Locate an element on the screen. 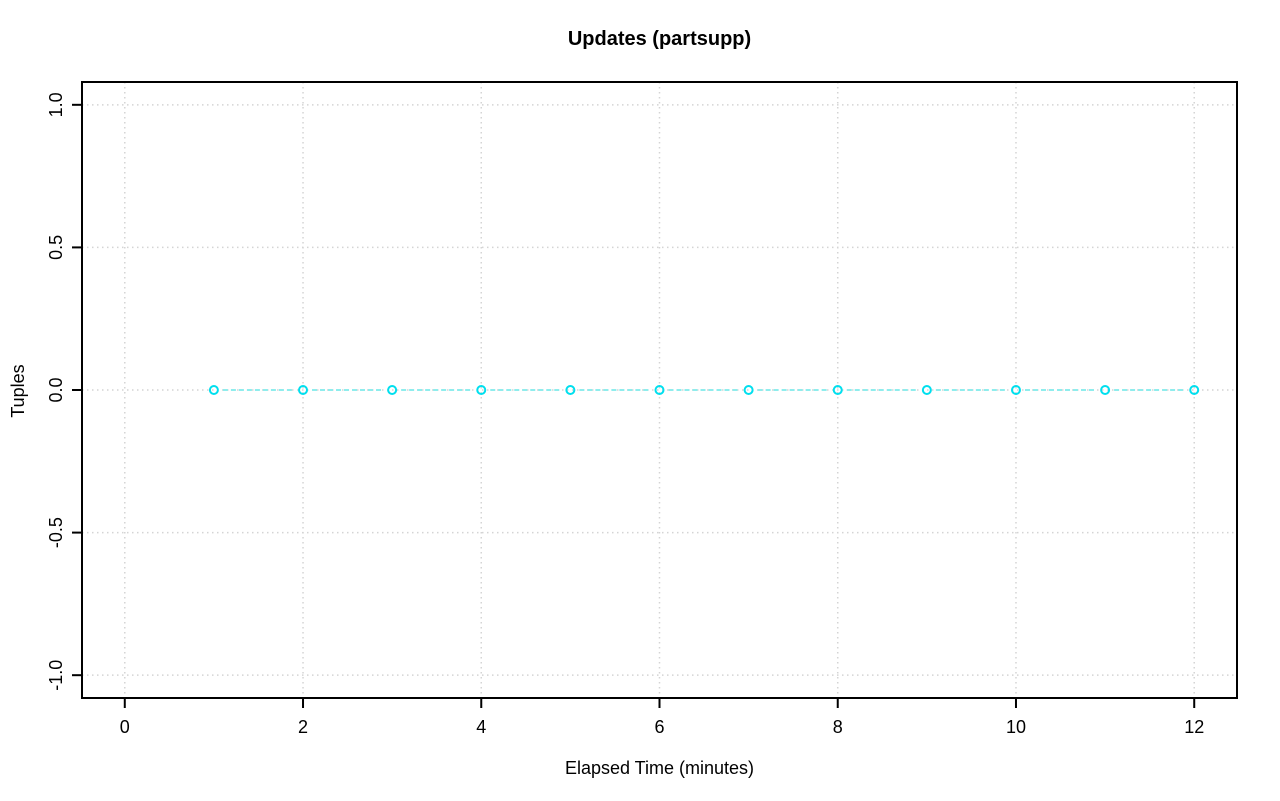 The height and width of the screenshot is (801, 1280). x-tick-label: 6 is located at coordinates (659, 727).